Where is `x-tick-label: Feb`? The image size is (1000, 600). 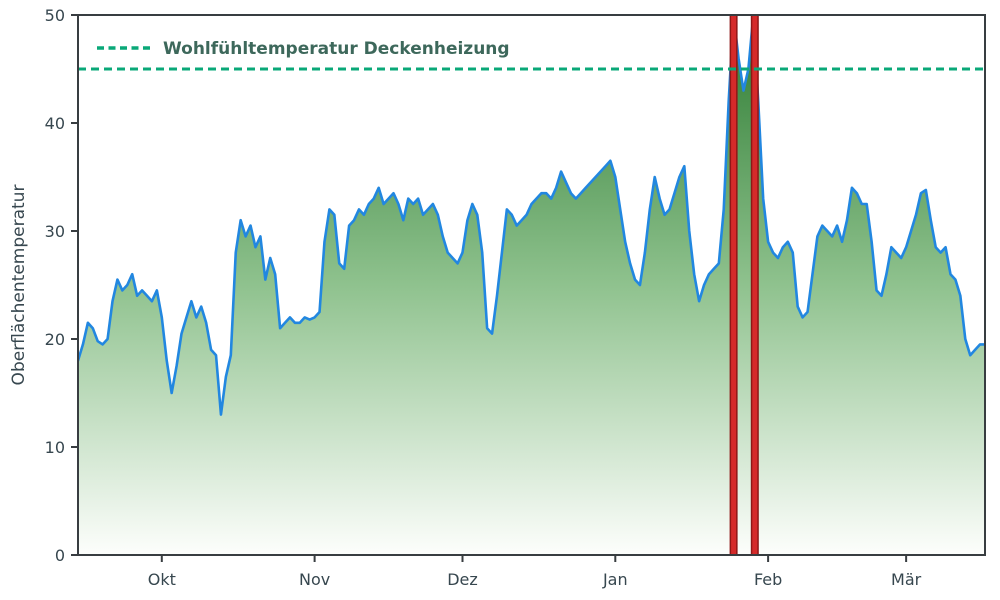 x-tick-label: Feb is located at coordinates (768, 579).